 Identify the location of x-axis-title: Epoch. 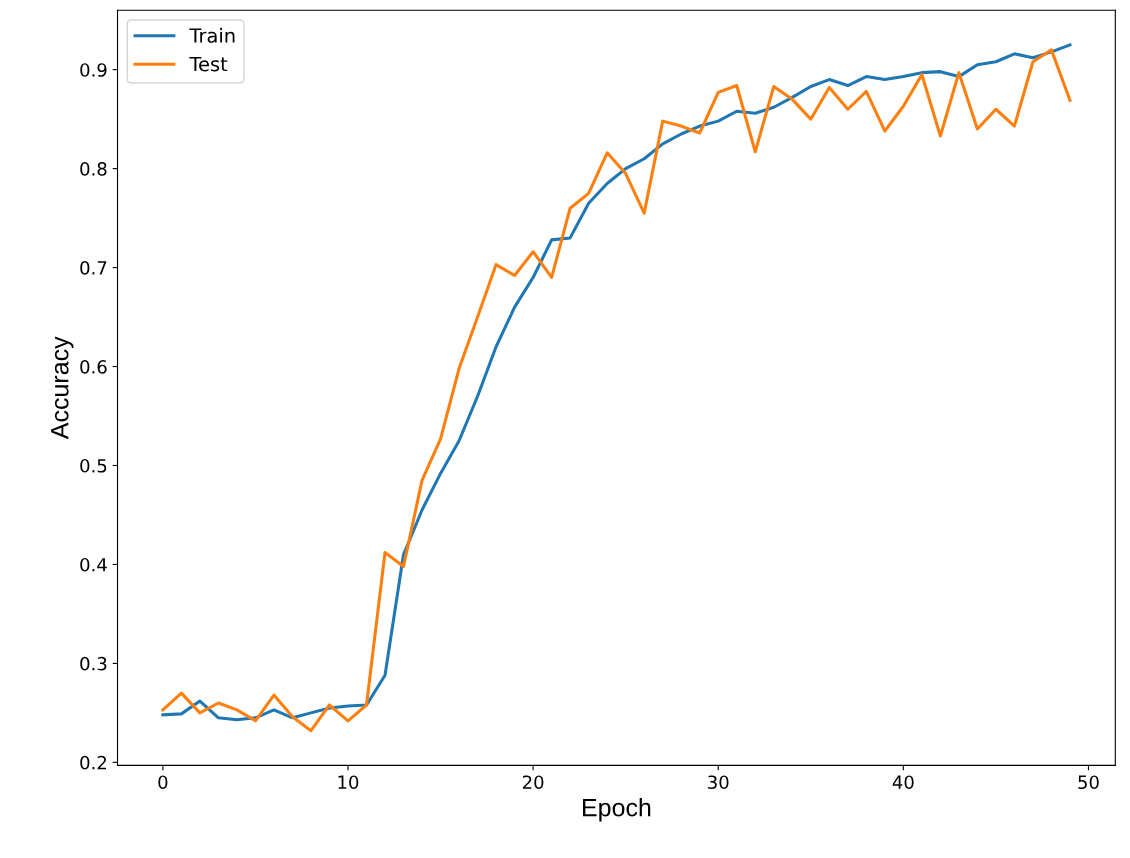
(617, 810).